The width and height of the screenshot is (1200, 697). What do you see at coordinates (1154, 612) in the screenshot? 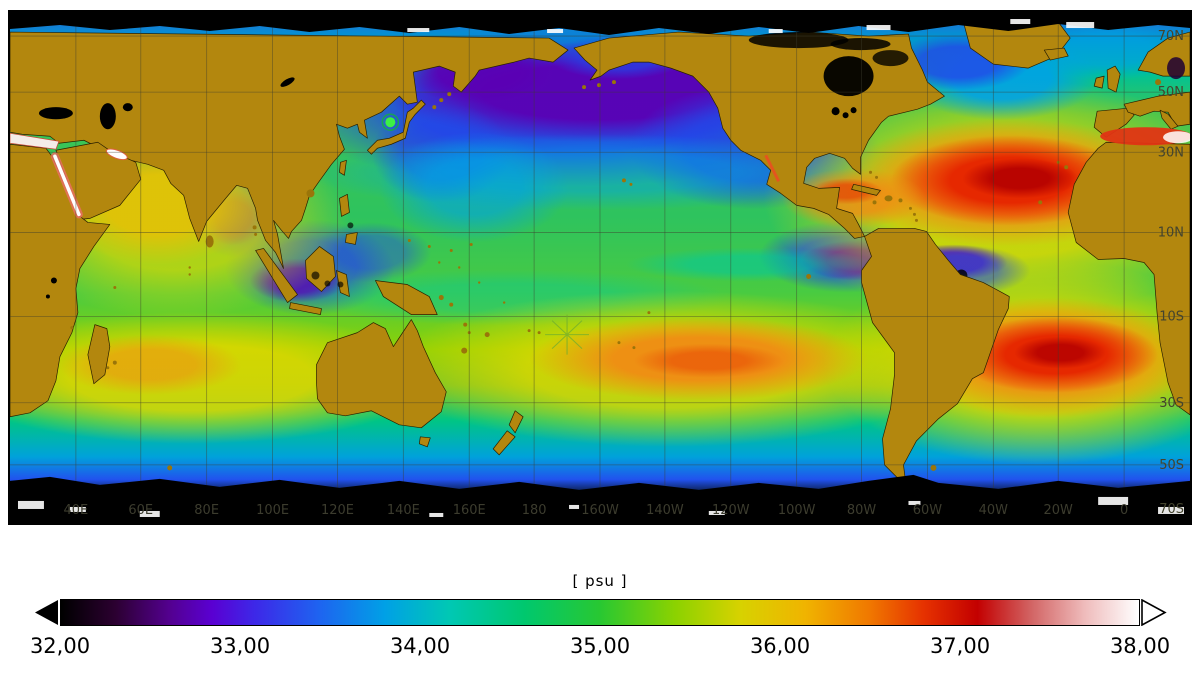
I see `colorbar-right-arrow-icon` at bounding box center [1154, 612].